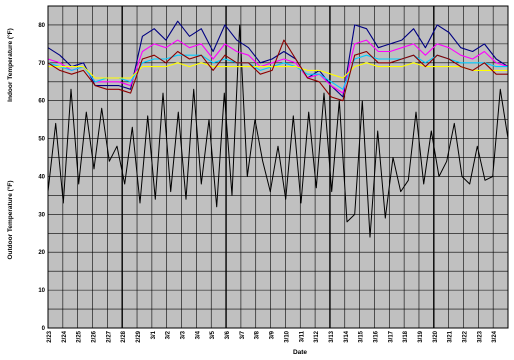  Describe the element at coordinates (495, 336) in the screenshot. I see `x-tick-label: 3/24` at that location.